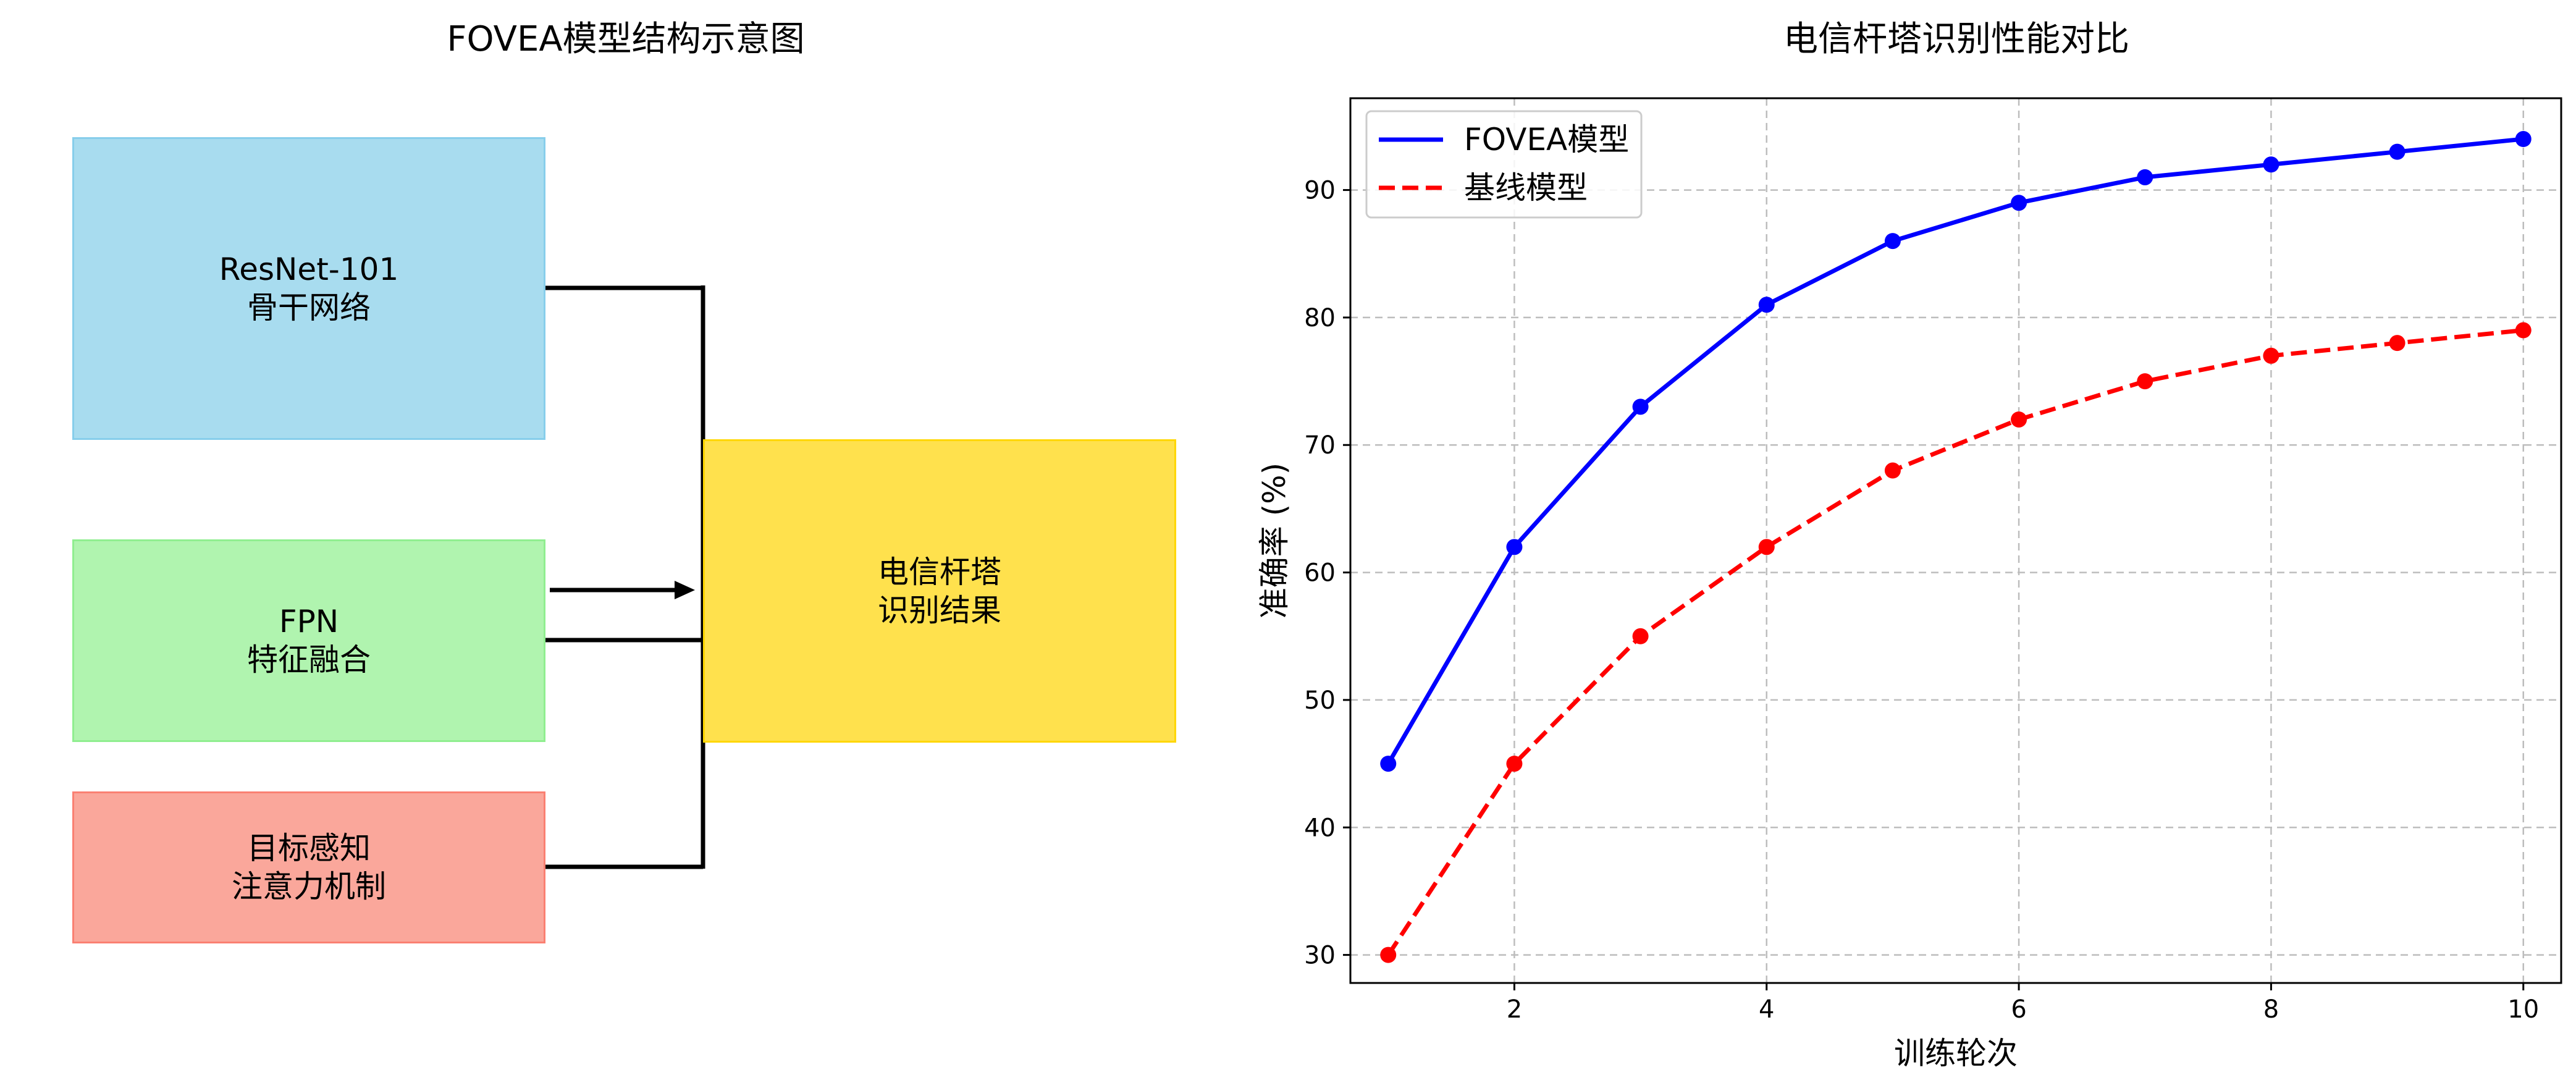  What do you see at coordinates (1956, 1053) in the screenshot?
I see `x-axis-label: 训练轮次` at bounding box center [1956, 1053].